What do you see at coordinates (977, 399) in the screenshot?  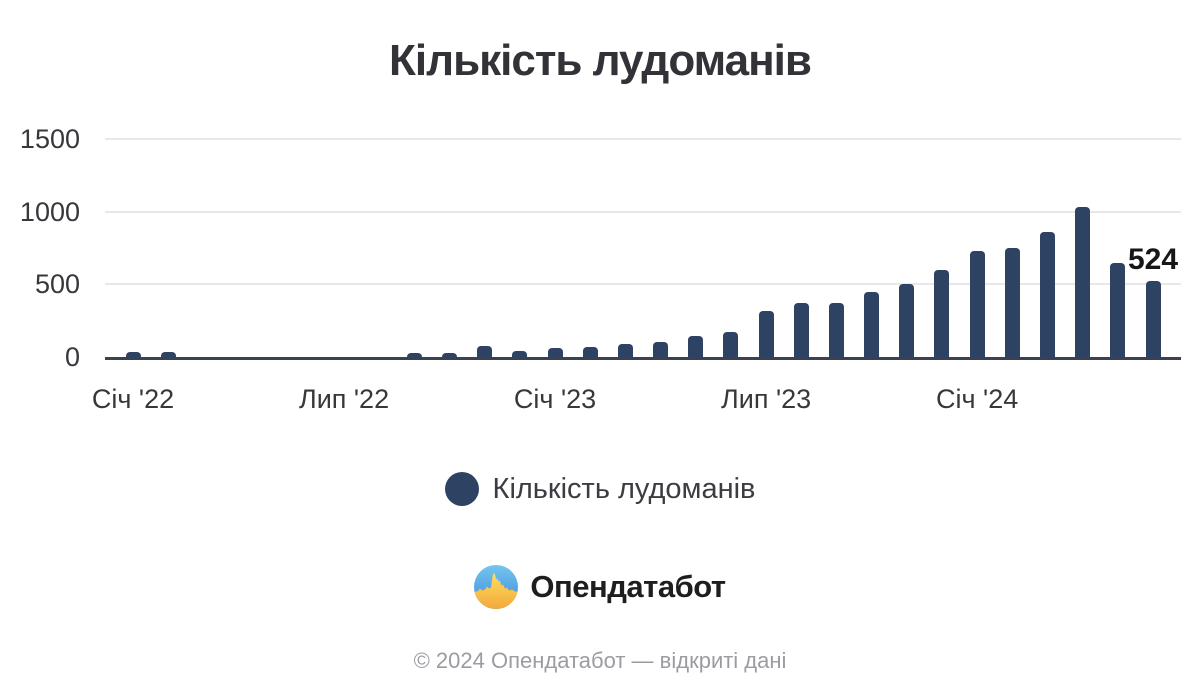 I see `x-axis-tick: Січ '24` at bounding box center [977, 399].